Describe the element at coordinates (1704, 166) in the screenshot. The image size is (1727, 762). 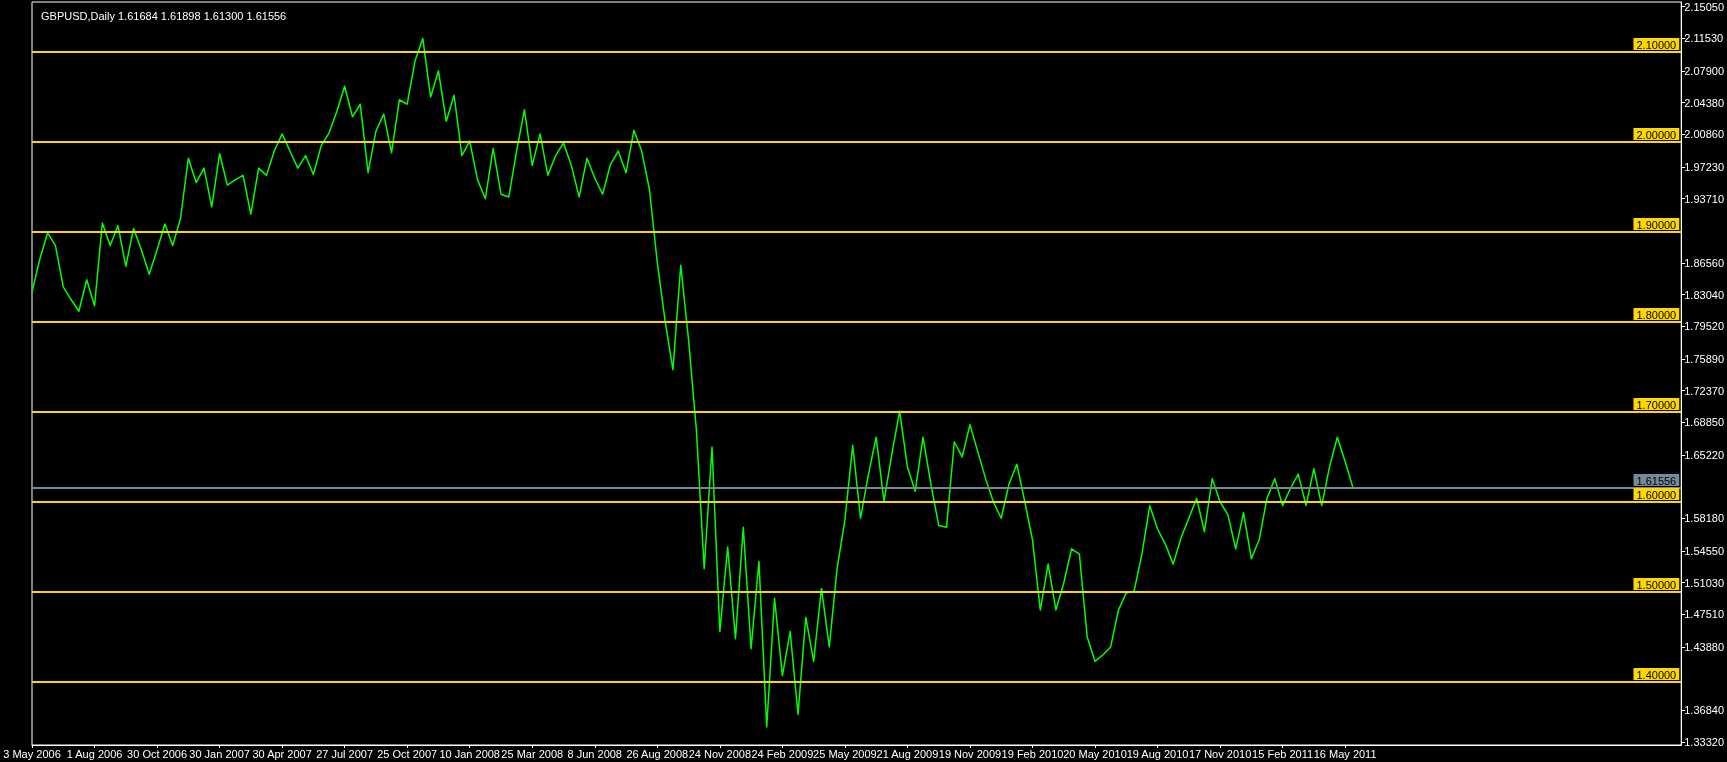
I see `y-tick-label: 1.97230` at that location.